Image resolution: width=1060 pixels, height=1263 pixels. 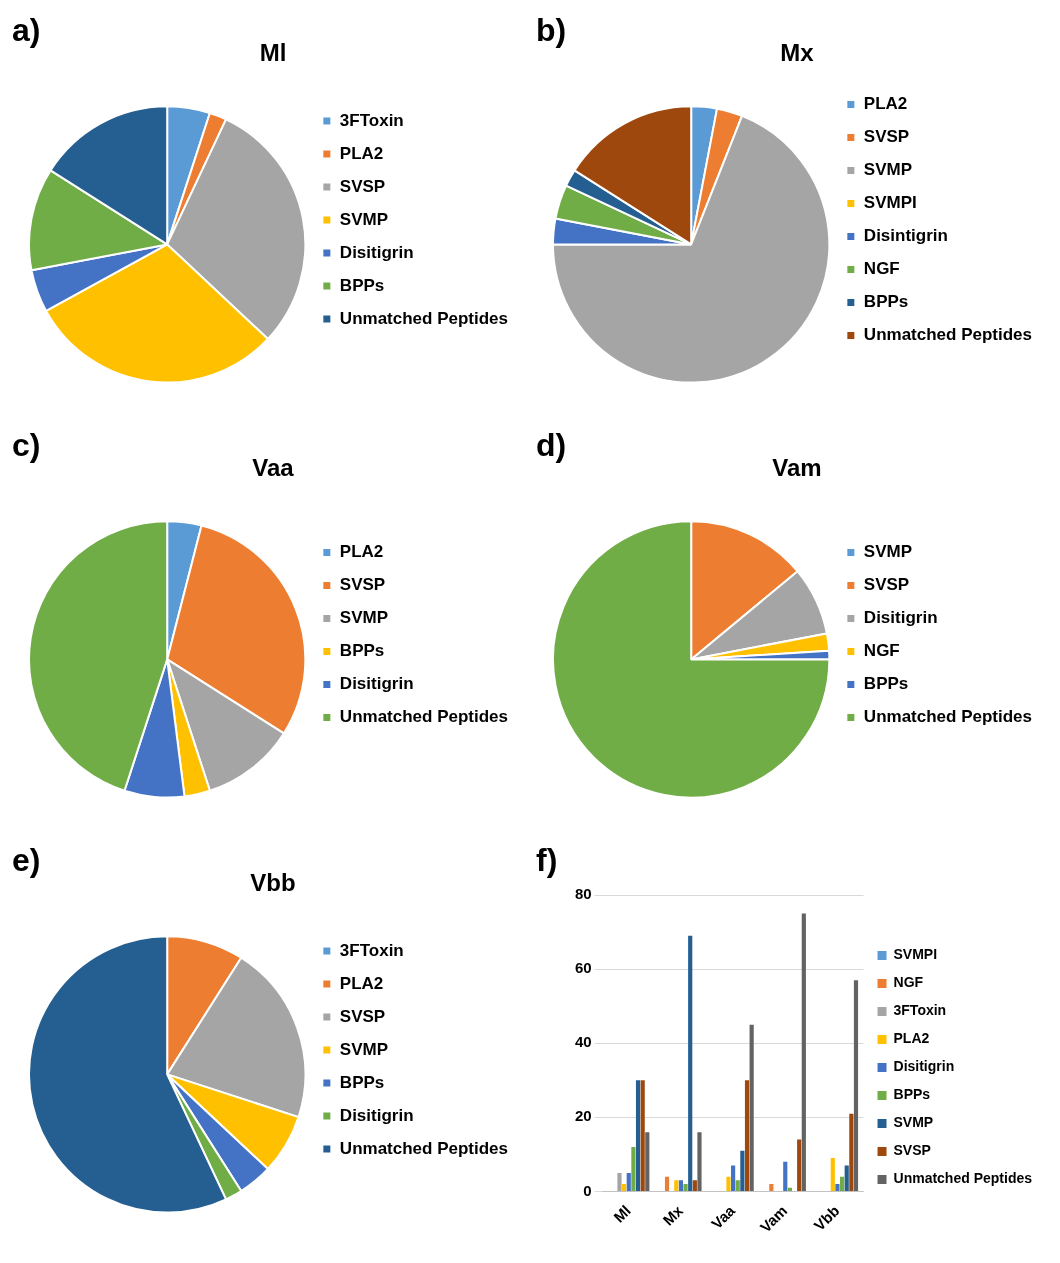 I want to click on x-tick-label: Vaa, so click(x=723, y=1217).